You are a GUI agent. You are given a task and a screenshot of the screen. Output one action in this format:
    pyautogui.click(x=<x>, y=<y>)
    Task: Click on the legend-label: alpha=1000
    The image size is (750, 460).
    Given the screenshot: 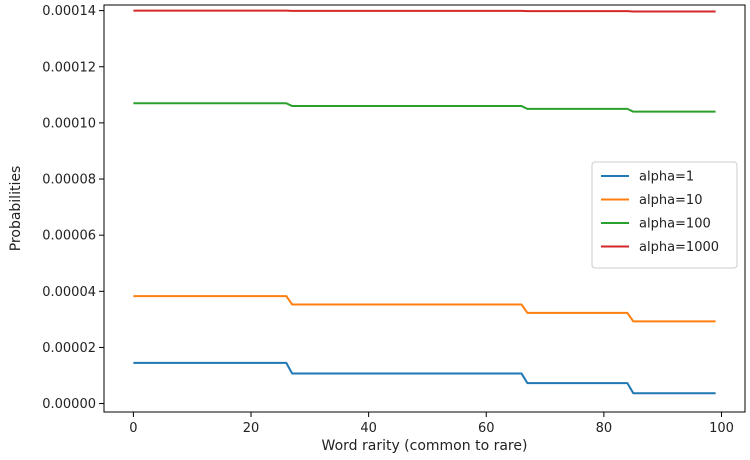 What is the action you would take?
    pyautogui.click(x=679, y=247)
    